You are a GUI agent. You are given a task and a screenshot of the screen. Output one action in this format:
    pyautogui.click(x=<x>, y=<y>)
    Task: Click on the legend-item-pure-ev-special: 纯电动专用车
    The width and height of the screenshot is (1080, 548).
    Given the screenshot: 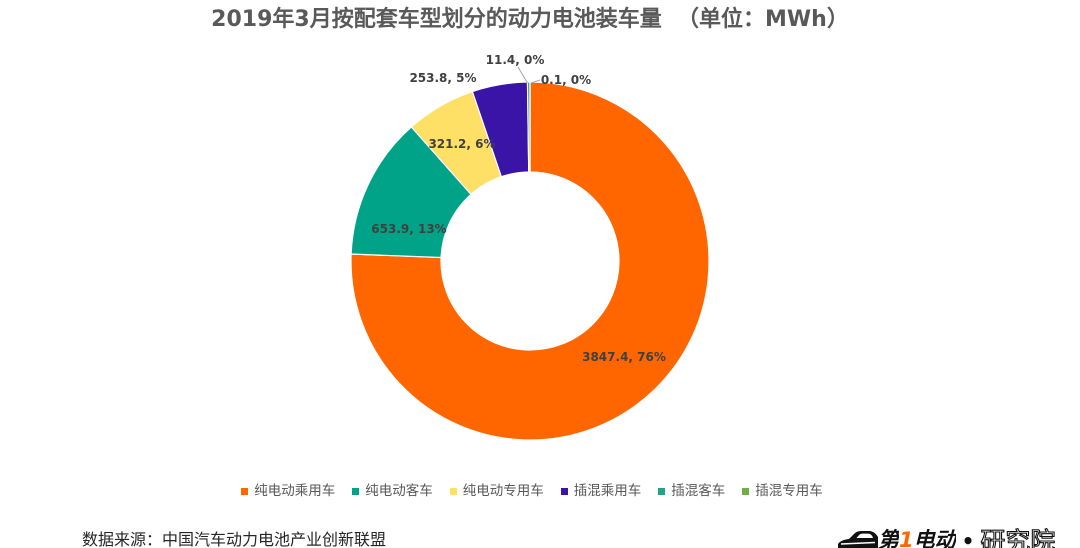 What is the action you would take?
    pyautogui.click(x=496, y=491)
    